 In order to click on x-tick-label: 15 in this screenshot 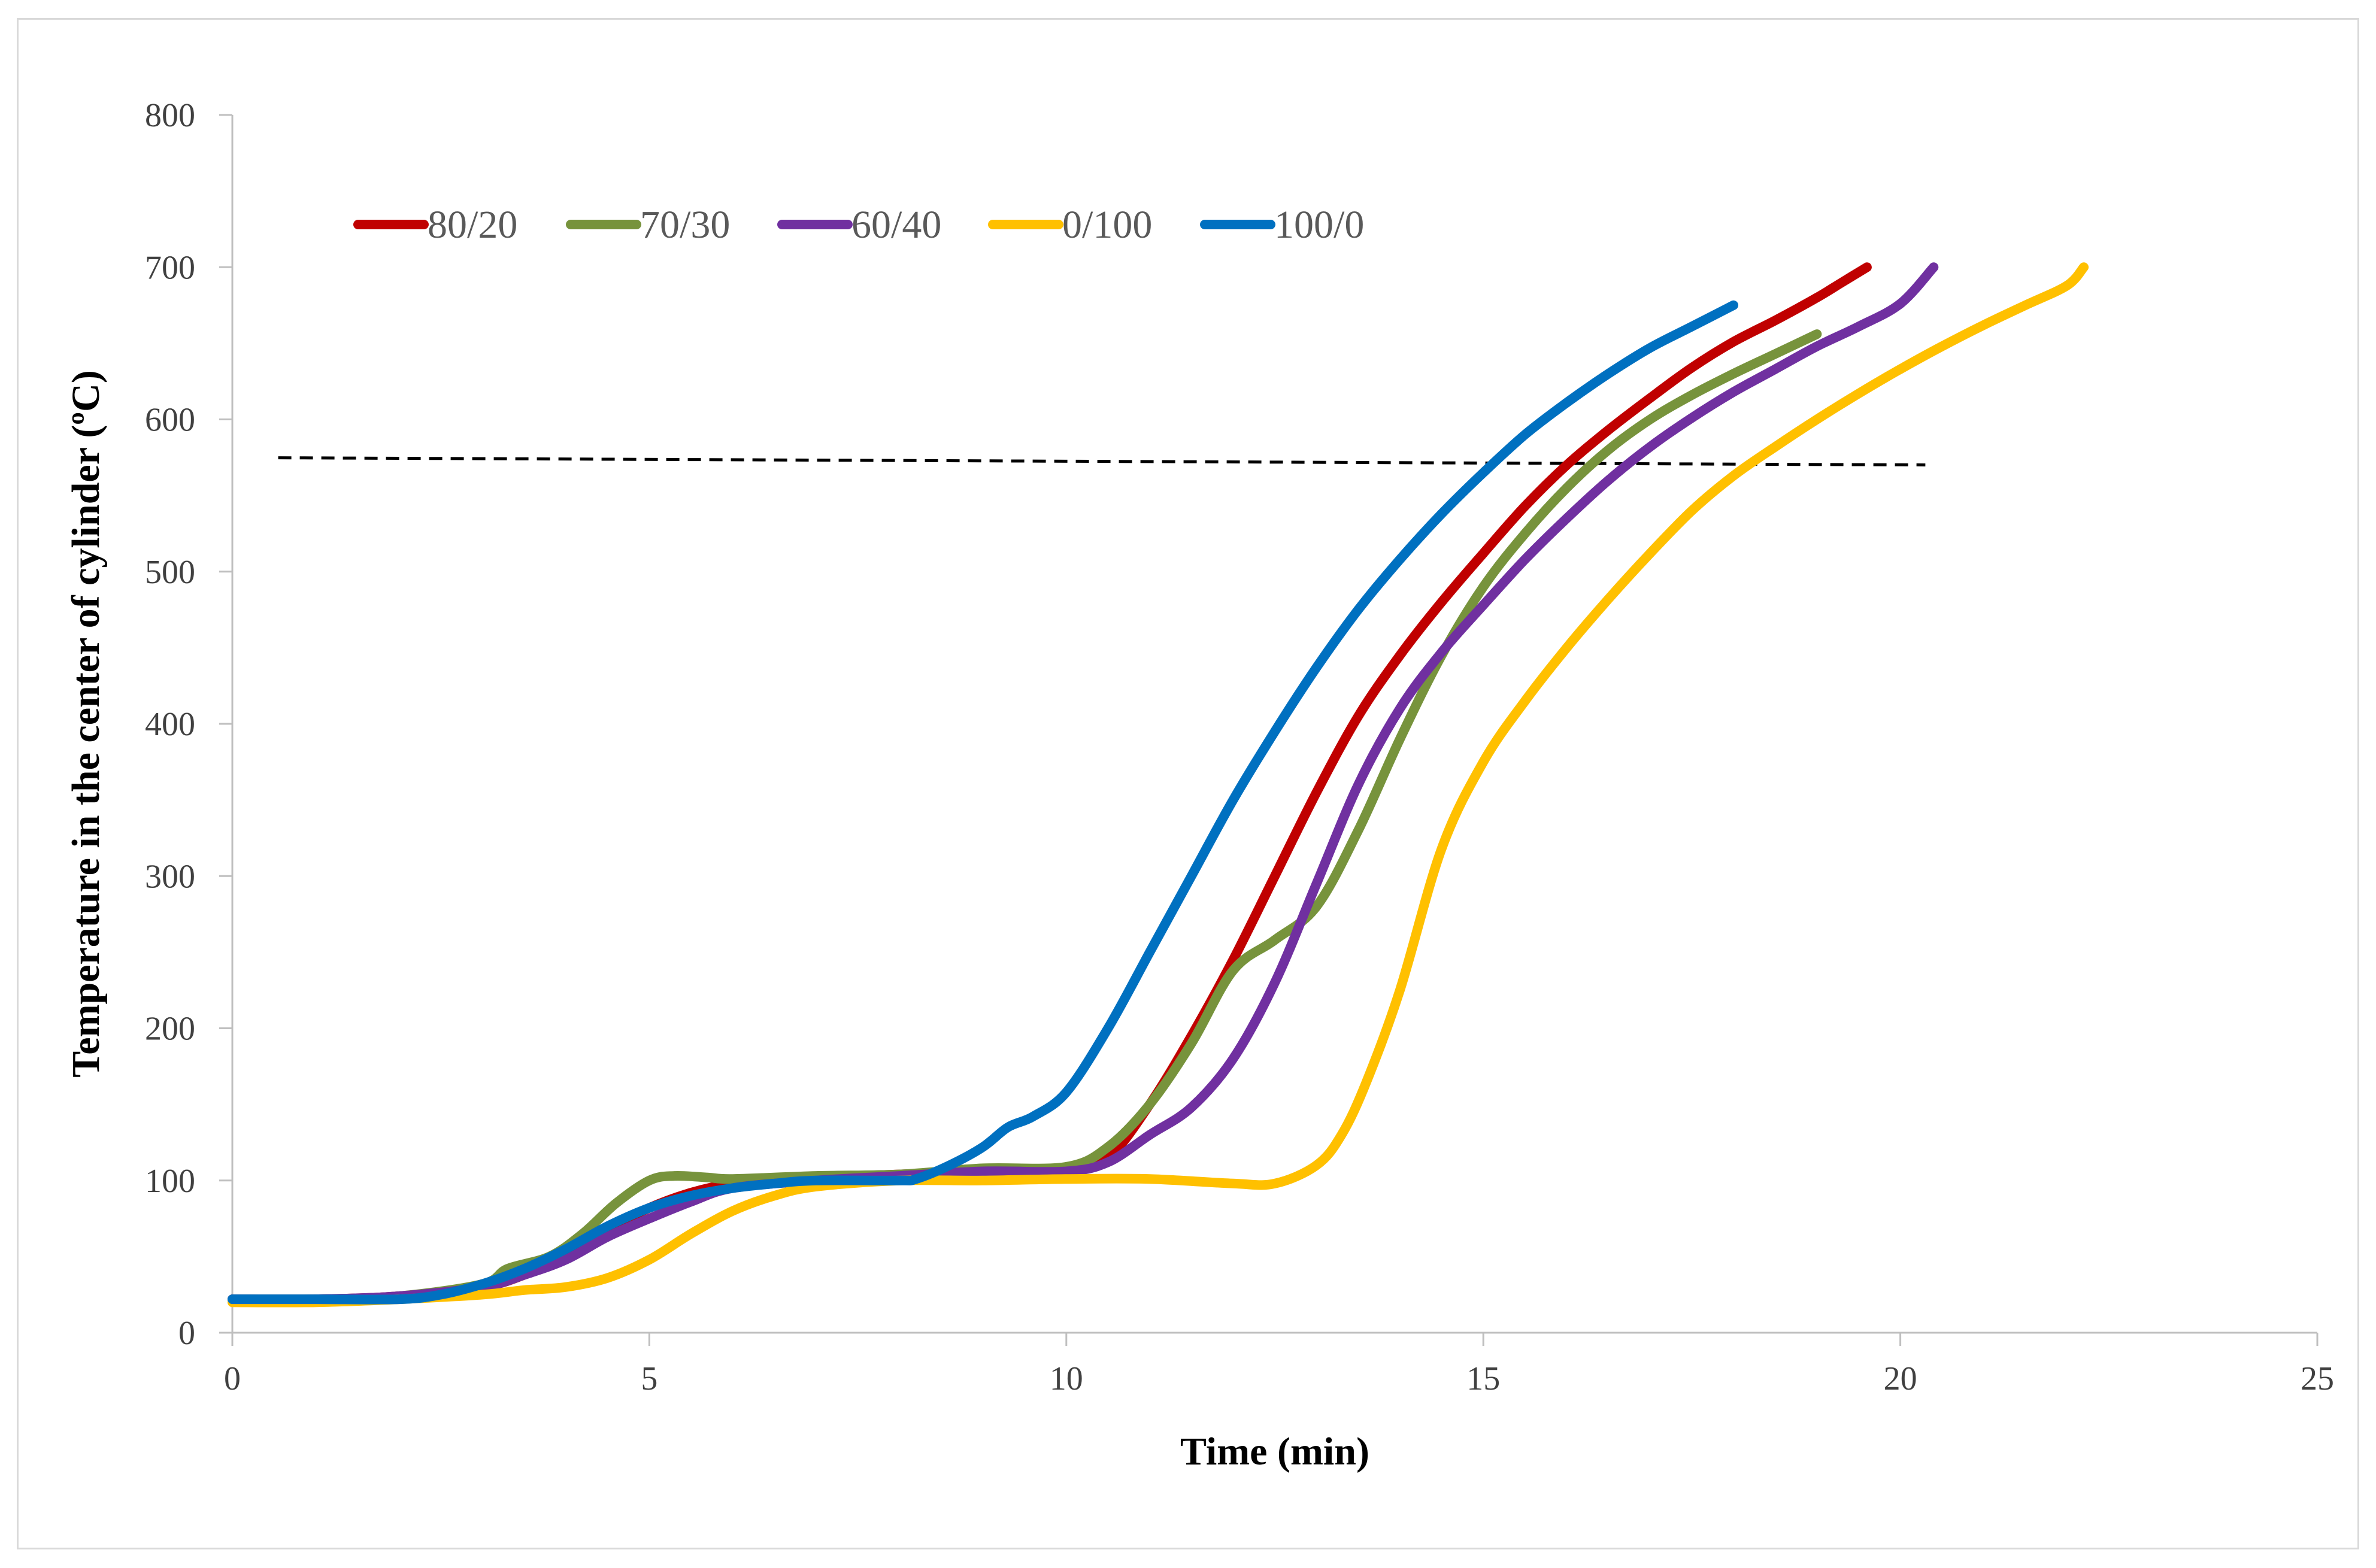, I will do `click(1483, 1378)`.